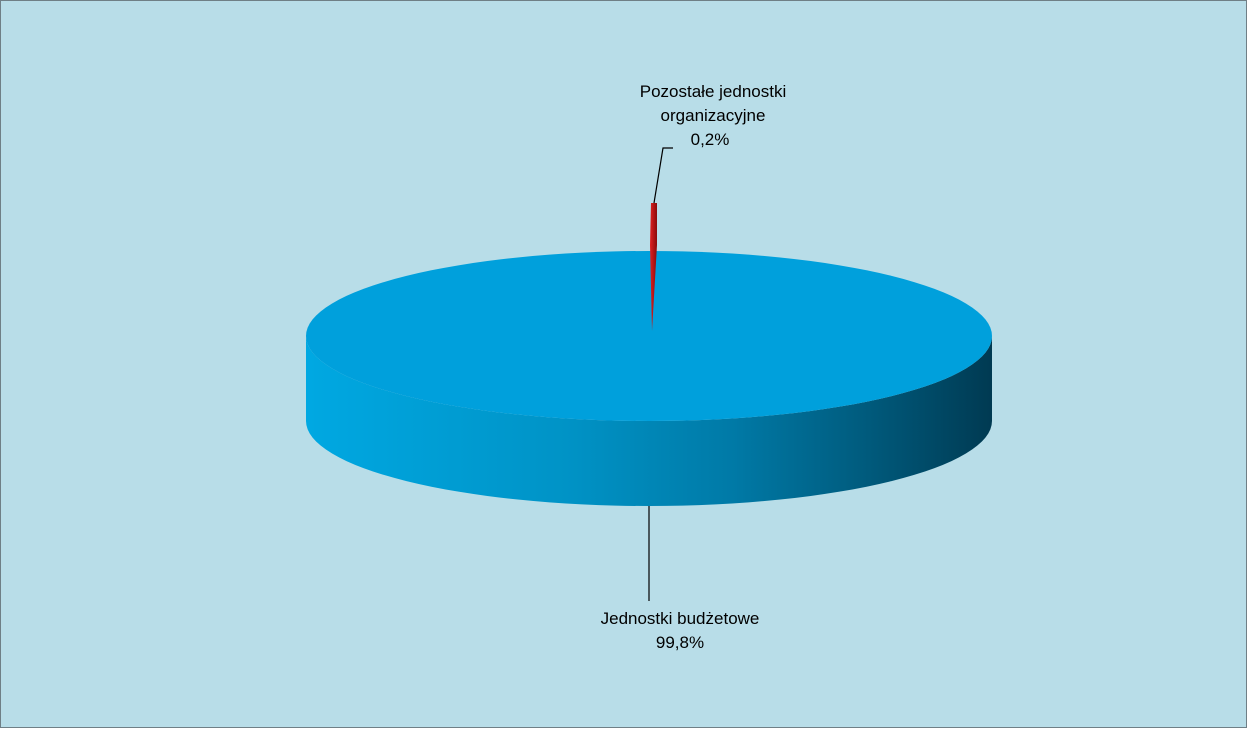  What do you see at coordinates (710, 139) in the screenshot?
I see `slice-value-label-pozostale: 0,2%` at bounding box center [710, 139].